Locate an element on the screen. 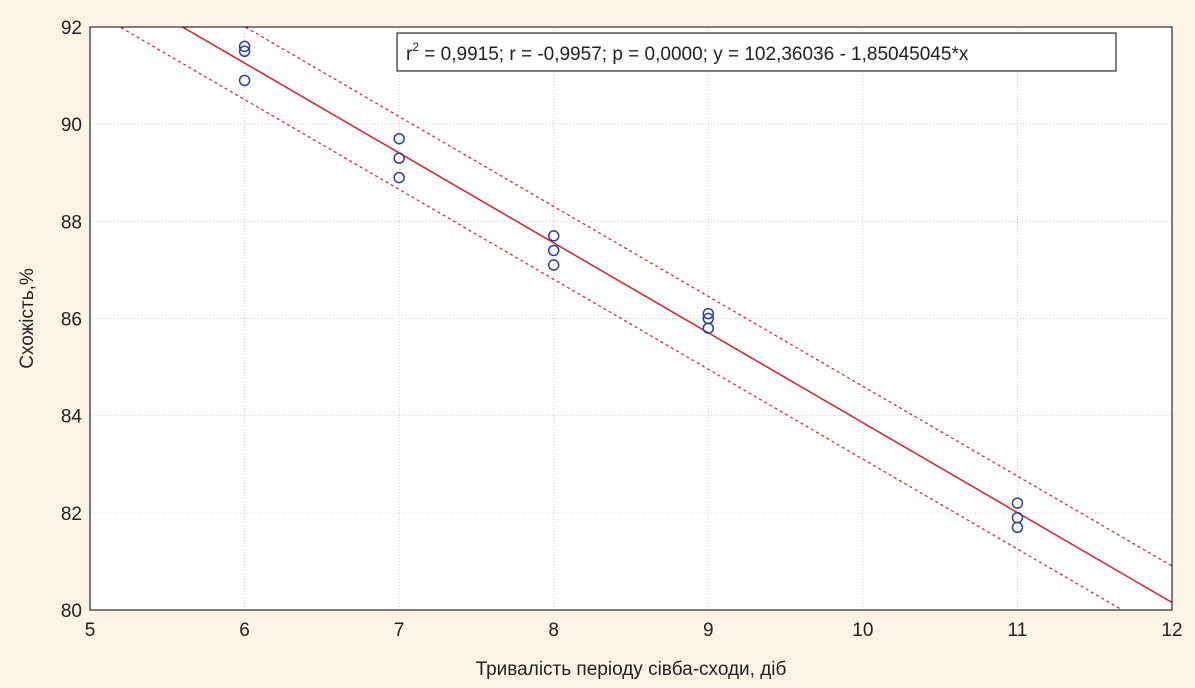 The image size is (1195, 688). x-tick-label: 5 is located at coordinates (90, 630).